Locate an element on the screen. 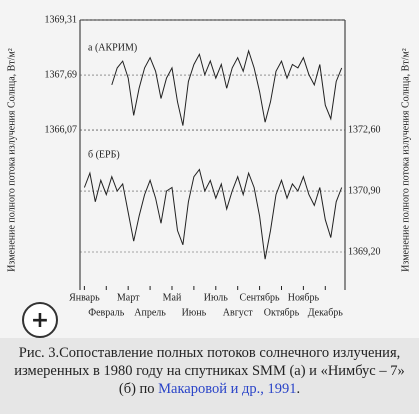 The width and height of the screenshot is (419, 414). zoom-button: + is located at coordinates (40, 320).